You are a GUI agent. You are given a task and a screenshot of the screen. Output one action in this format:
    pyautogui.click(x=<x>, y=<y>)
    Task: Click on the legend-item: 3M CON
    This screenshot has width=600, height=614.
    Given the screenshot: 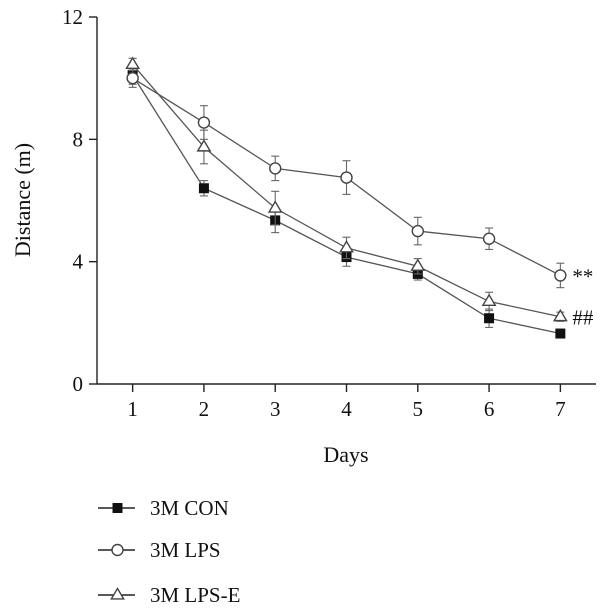 What is the action you would take?
    pyautogui.click(x=163, y=508)
    